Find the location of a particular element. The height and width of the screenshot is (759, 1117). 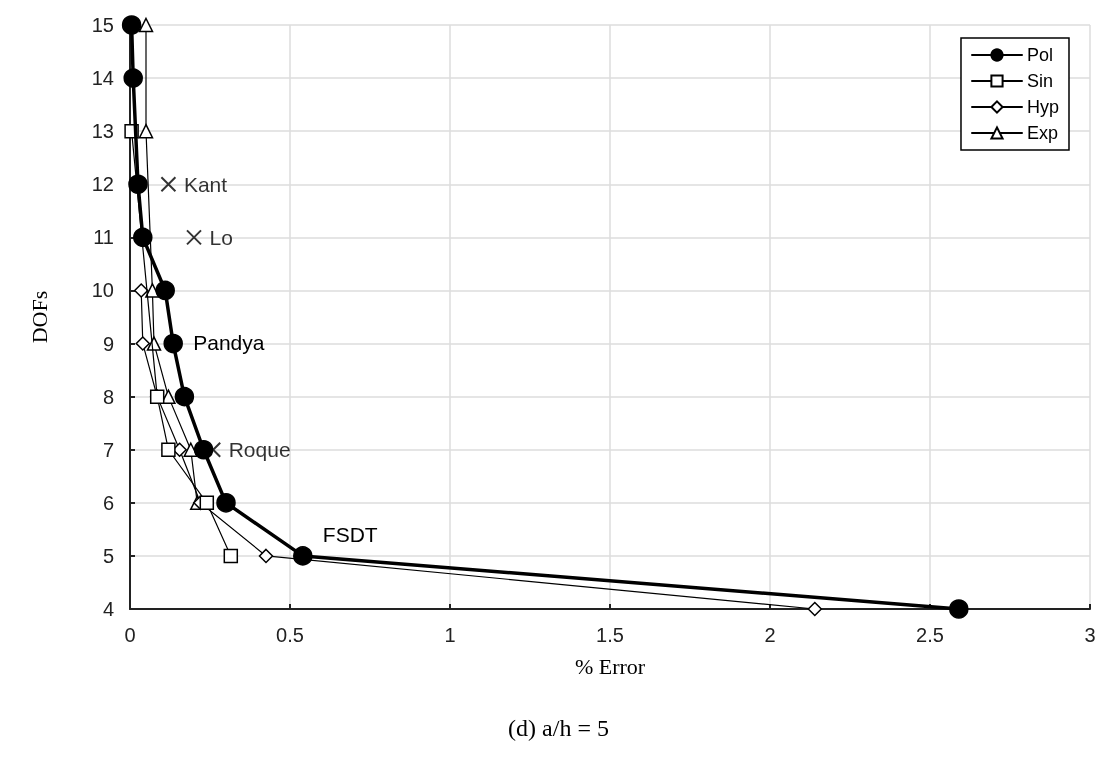

y-tick-label: 7 is located at coordinates (108, 449).